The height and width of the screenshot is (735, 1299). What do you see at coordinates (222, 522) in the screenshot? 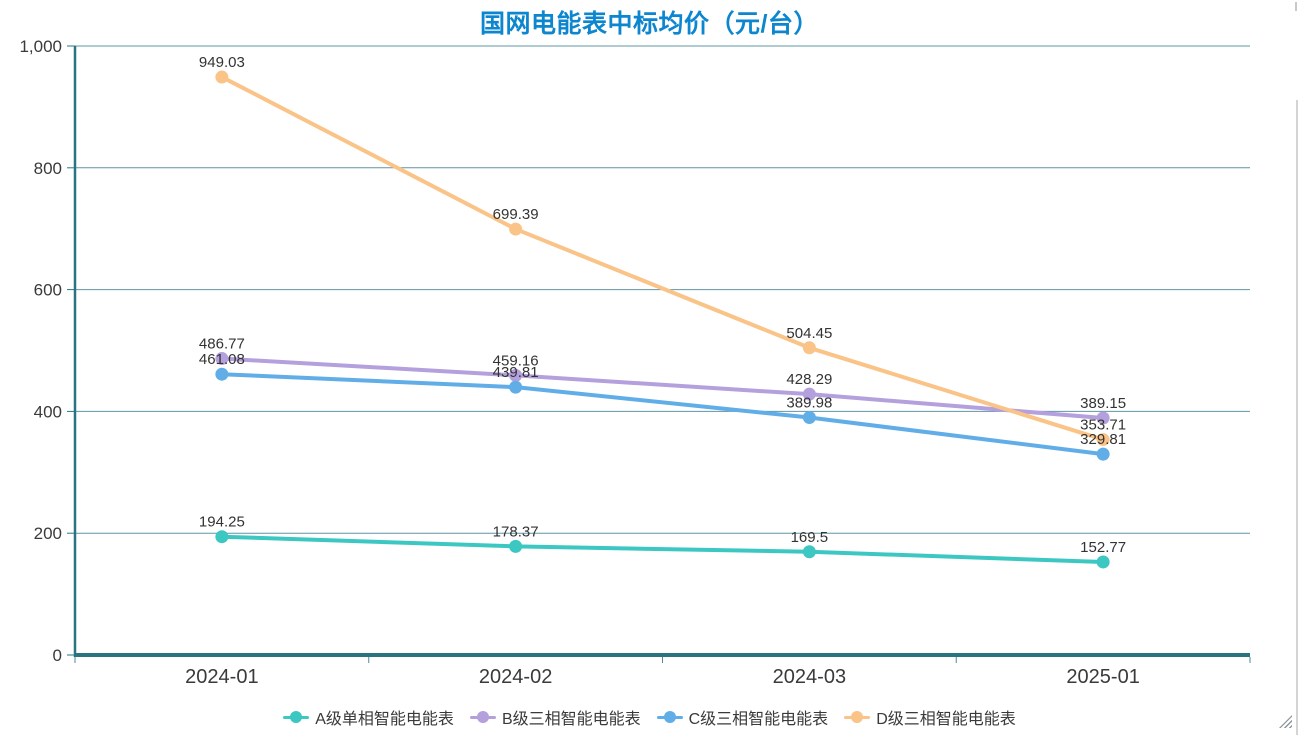
I see `data-point-label: 194.25` at bounding box center [222, 522].